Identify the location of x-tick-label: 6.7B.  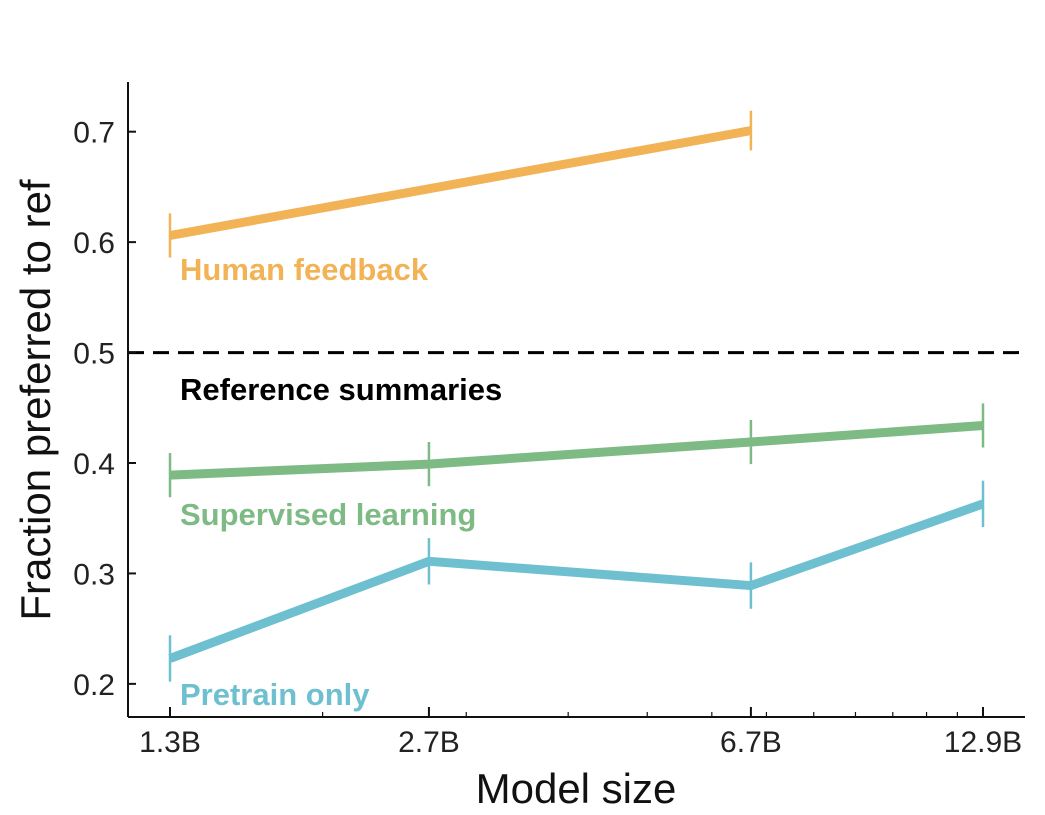
(751, 742).